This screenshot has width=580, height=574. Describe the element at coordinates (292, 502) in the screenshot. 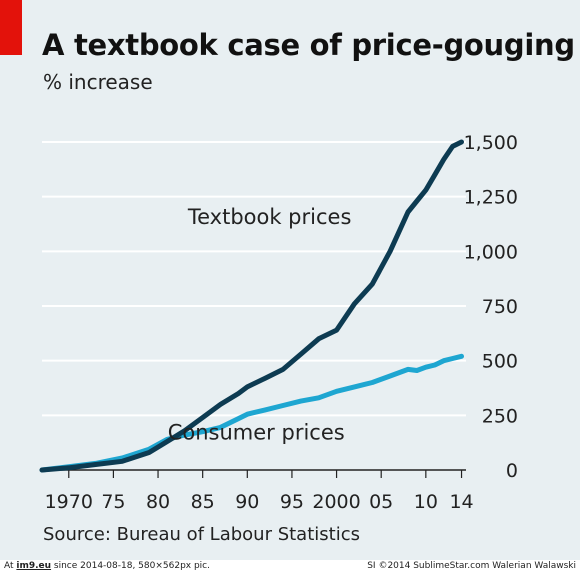

I see `x-tick-label: 95` at that location.